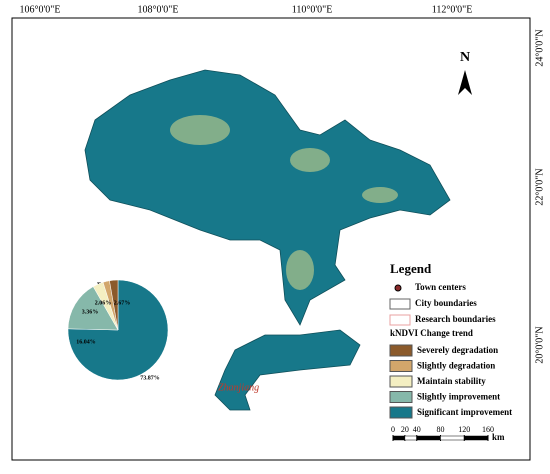 Image resolution: width=550 pixels, height=474 pixels. Describe the element at coordinates (451, 381) in the screenshot. I see `legend-label: Maintain stability` at that location.